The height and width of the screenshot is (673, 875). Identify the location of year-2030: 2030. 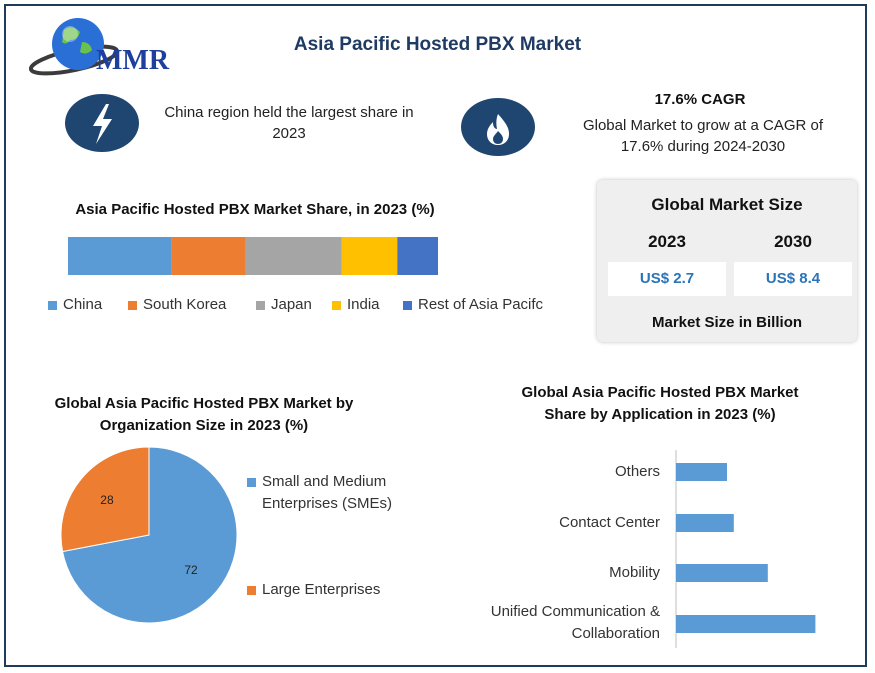
(793, 241).